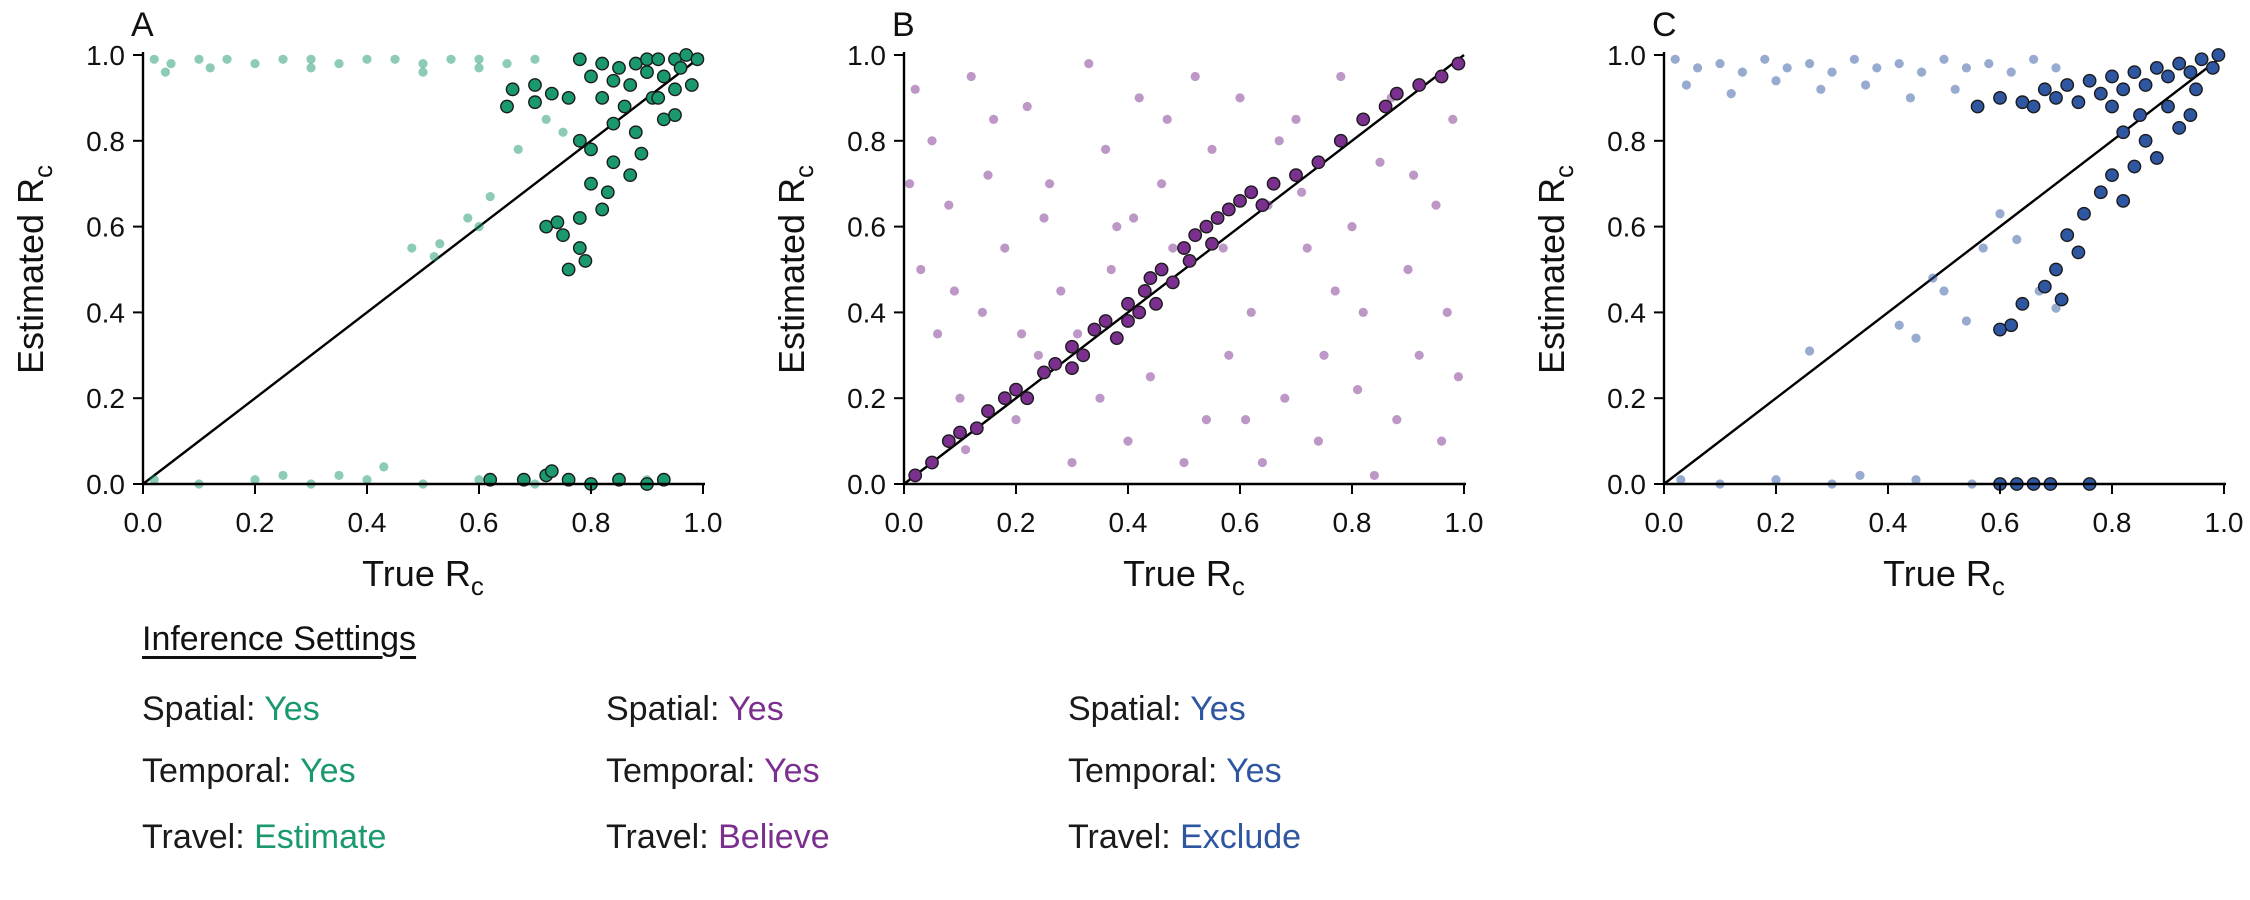 The image size is (2250, 900). I want to click on y-tick-label: 0.6, so click(105, 227).